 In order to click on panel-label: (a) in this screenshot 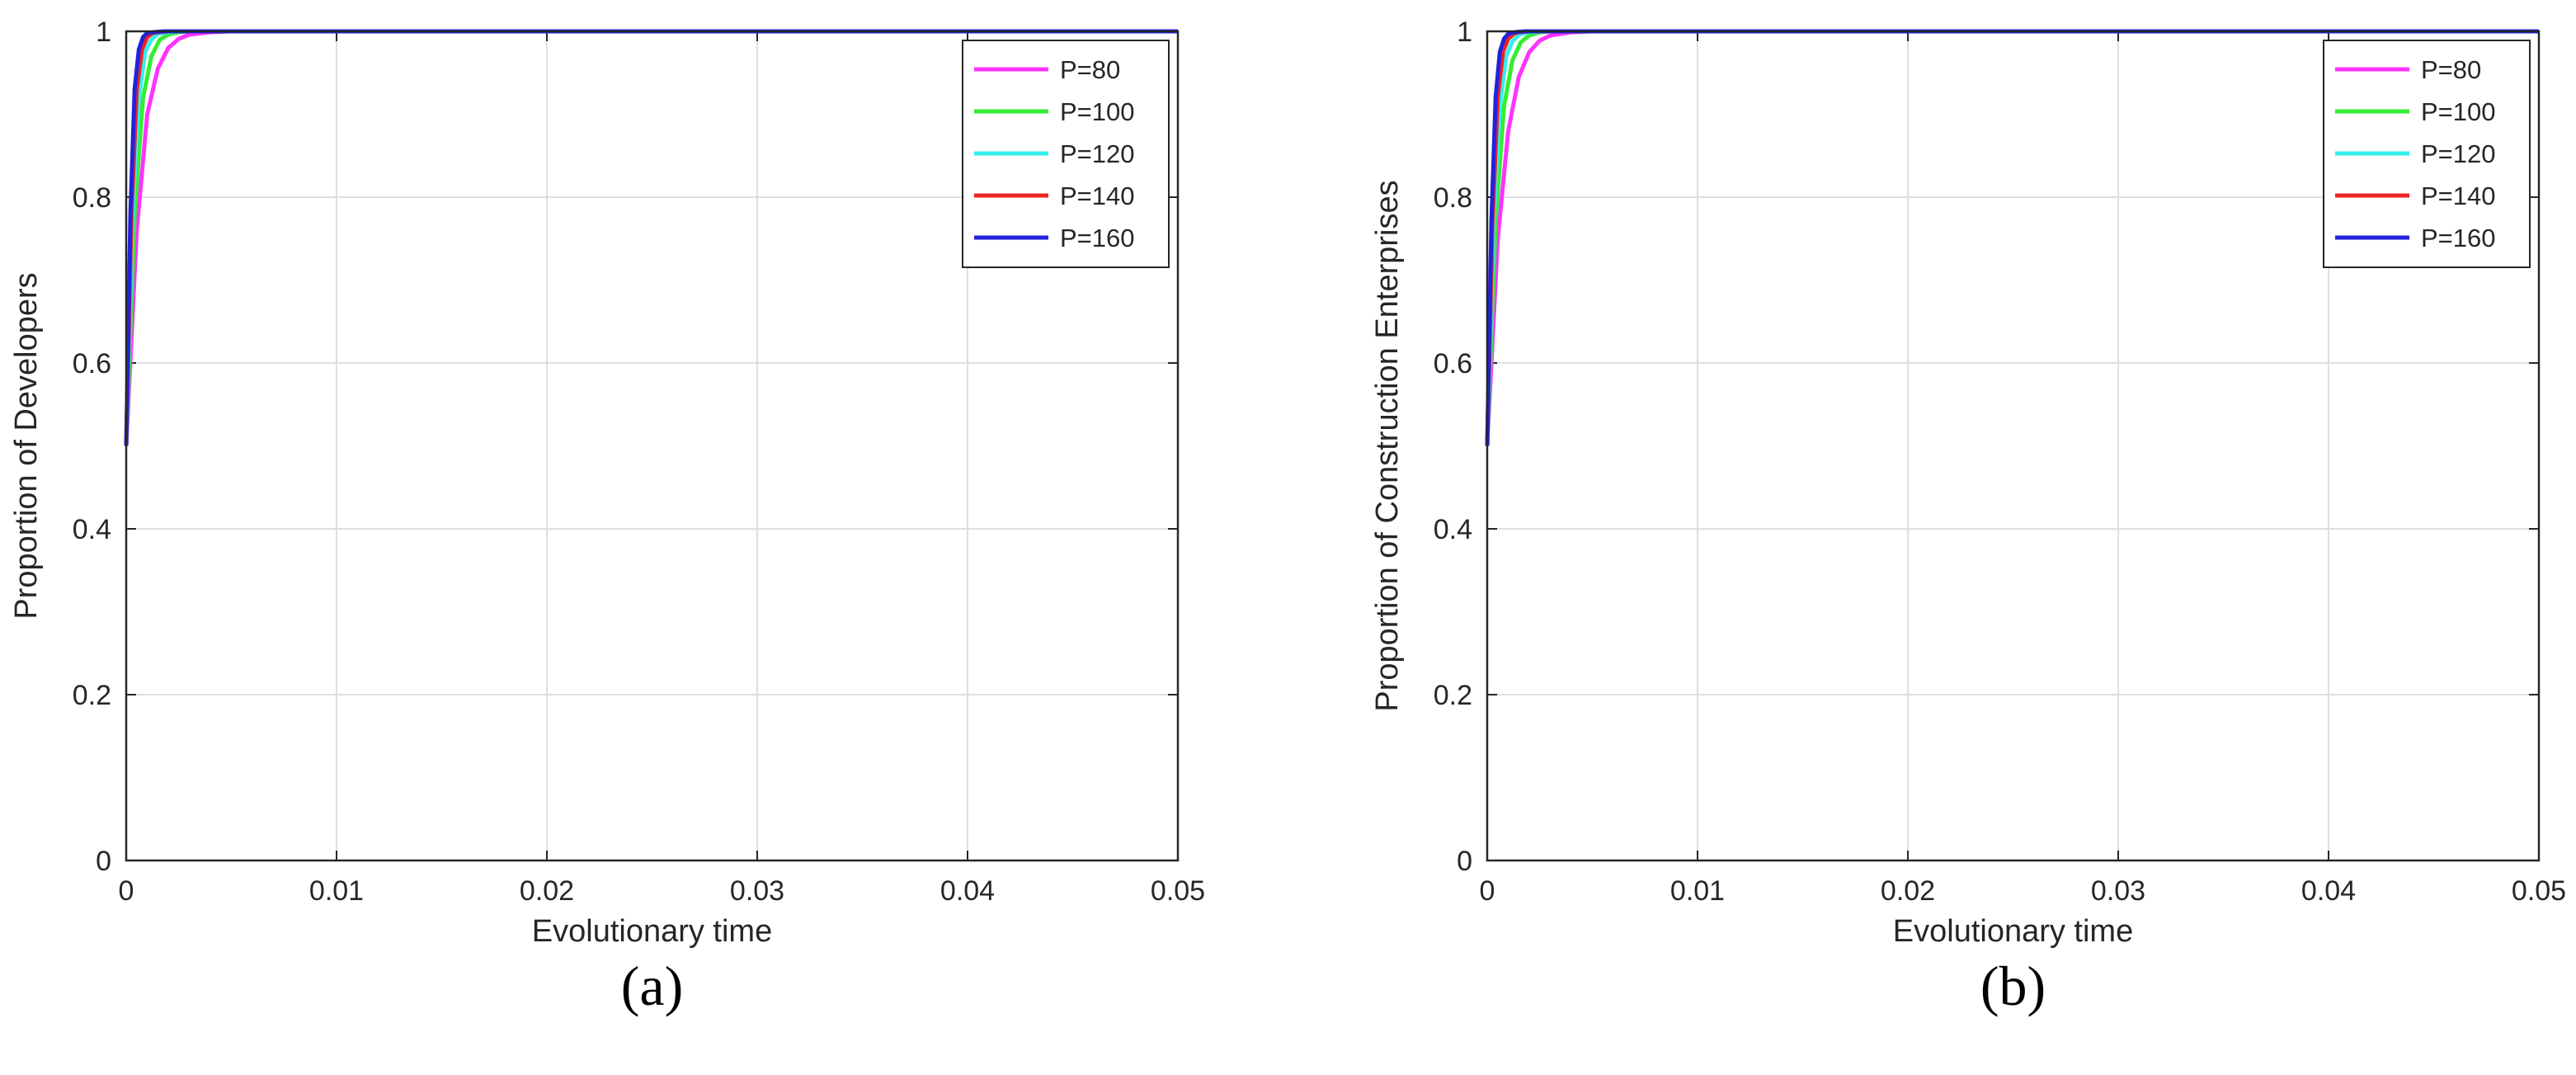, I will do `click(652, 986)`.